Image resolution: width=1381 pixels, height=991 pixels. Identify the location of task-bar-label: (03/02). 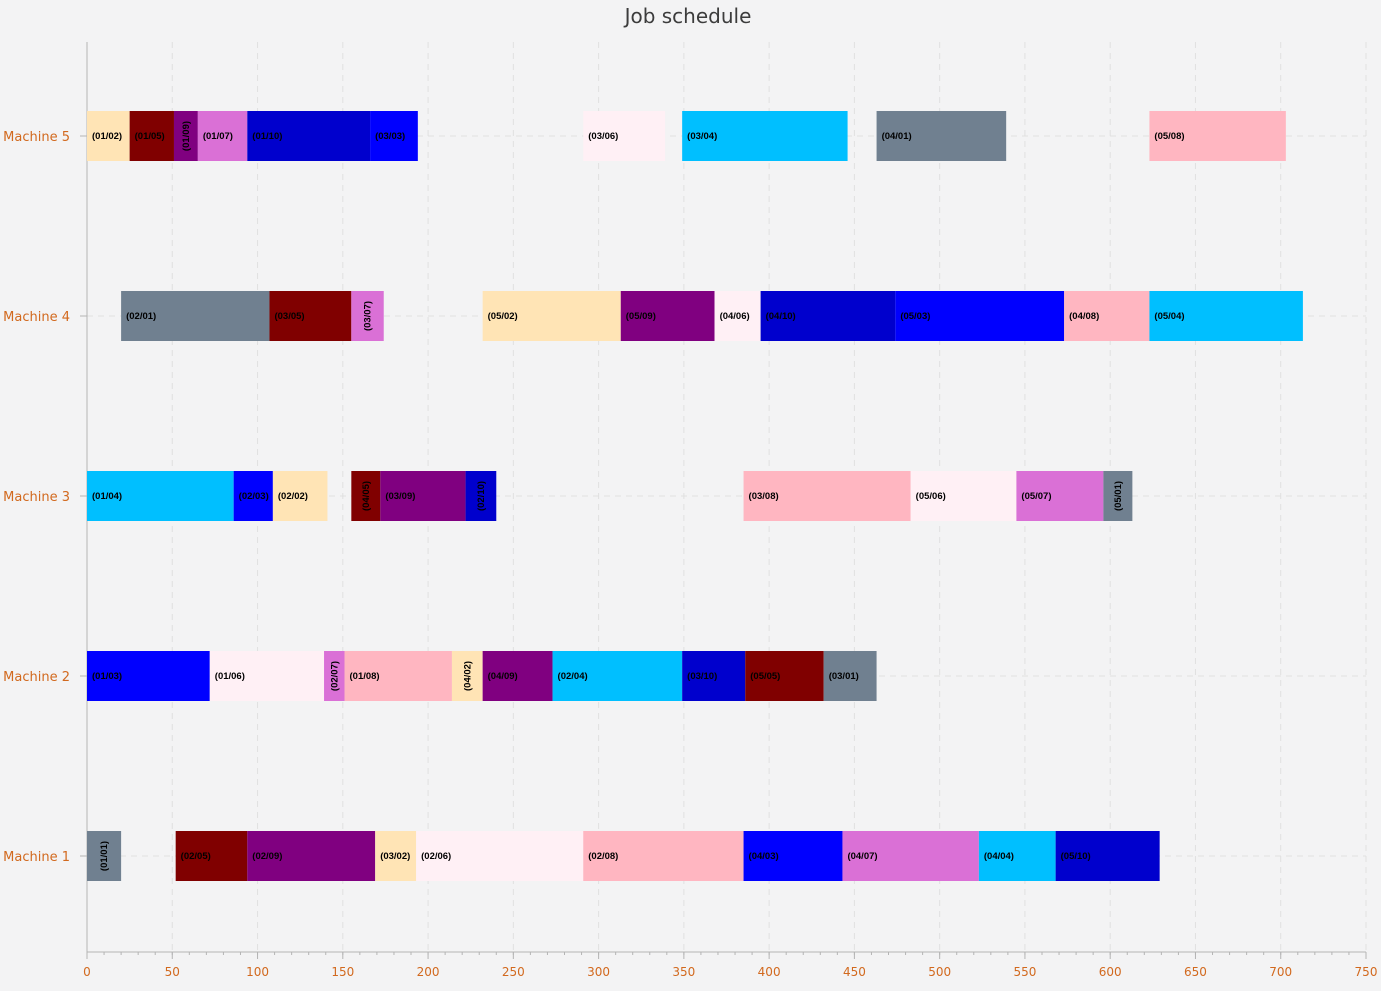
(395, 856).